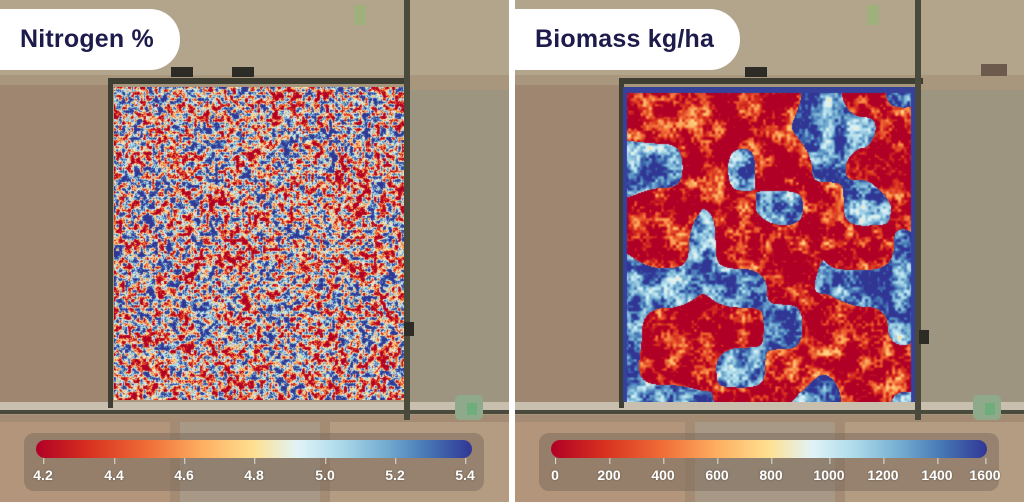 The width and height of the screenshot is (1024, 502). Describe the element at coordinates (184, 470) in the screenshot. I see `legend-tick: 4.6` at that location.